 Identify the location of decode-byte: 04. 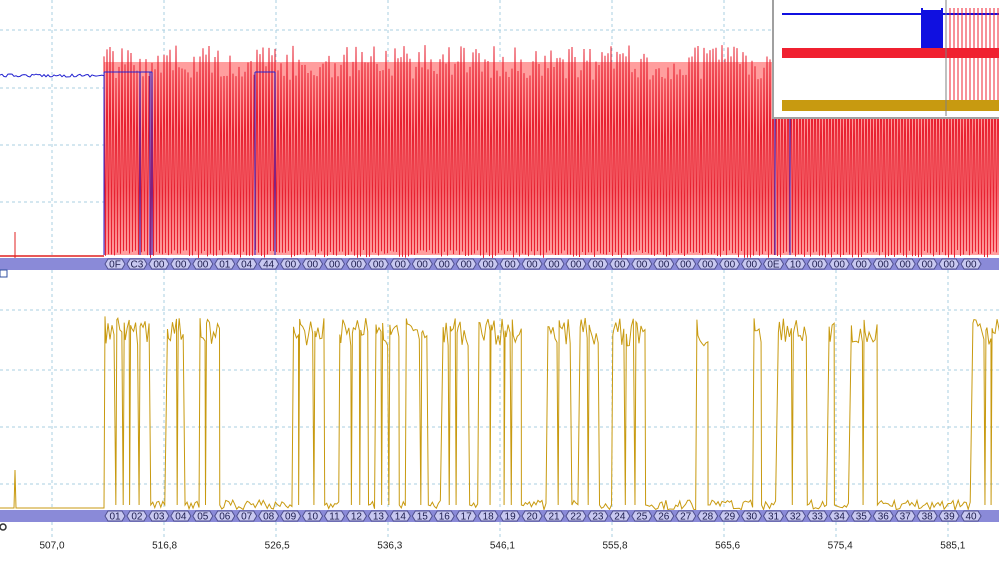
(247, 265).